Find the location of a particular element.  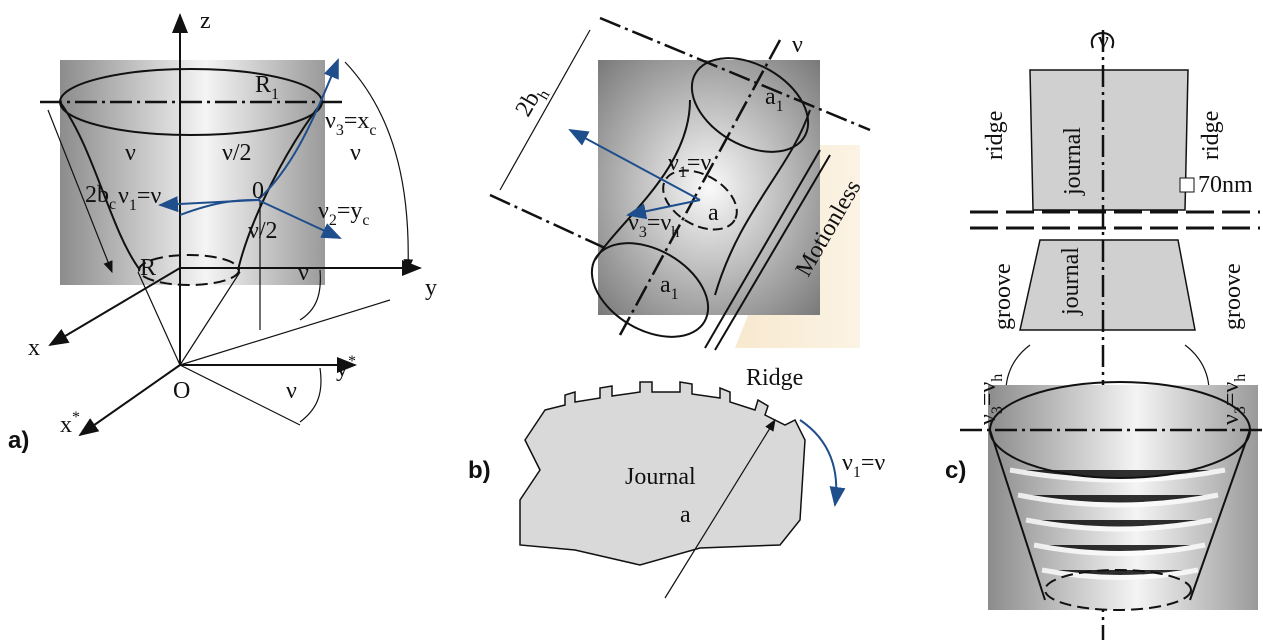

label-part: c is located at coordinates (372, 130).